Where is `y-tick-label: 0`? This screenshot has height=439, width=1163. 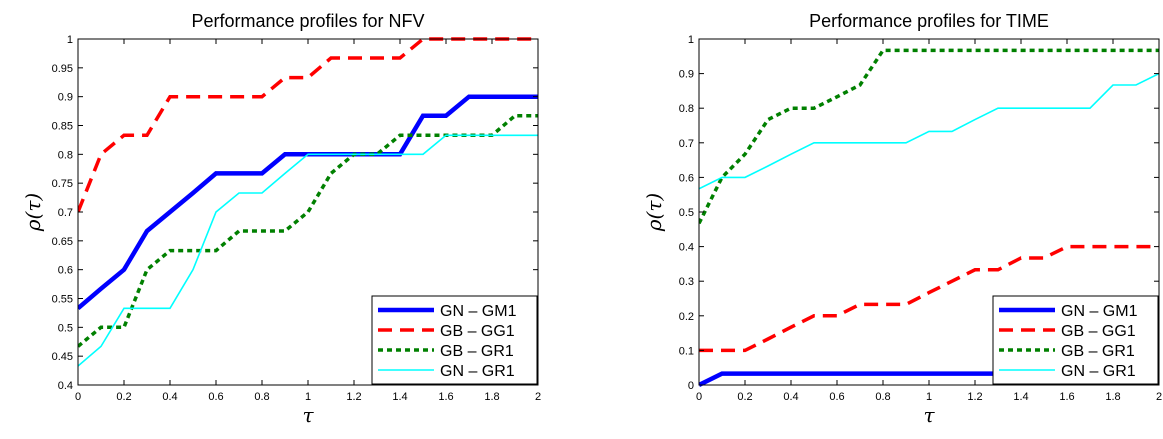
y-tick-label: 0 is located at coordinates (691, 386).